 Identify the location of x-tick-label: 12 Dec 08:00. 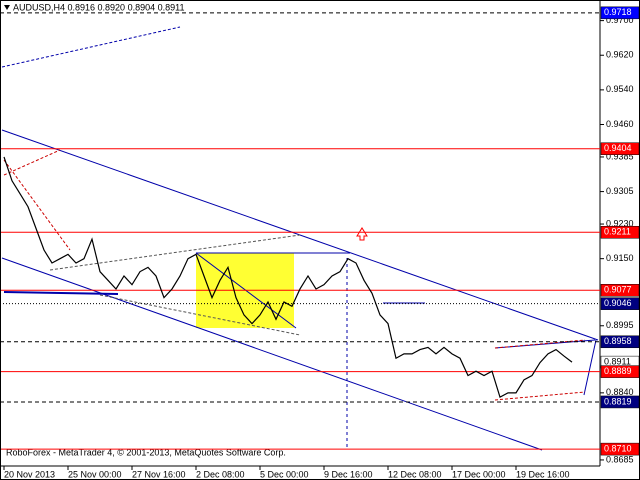
(415, 474).